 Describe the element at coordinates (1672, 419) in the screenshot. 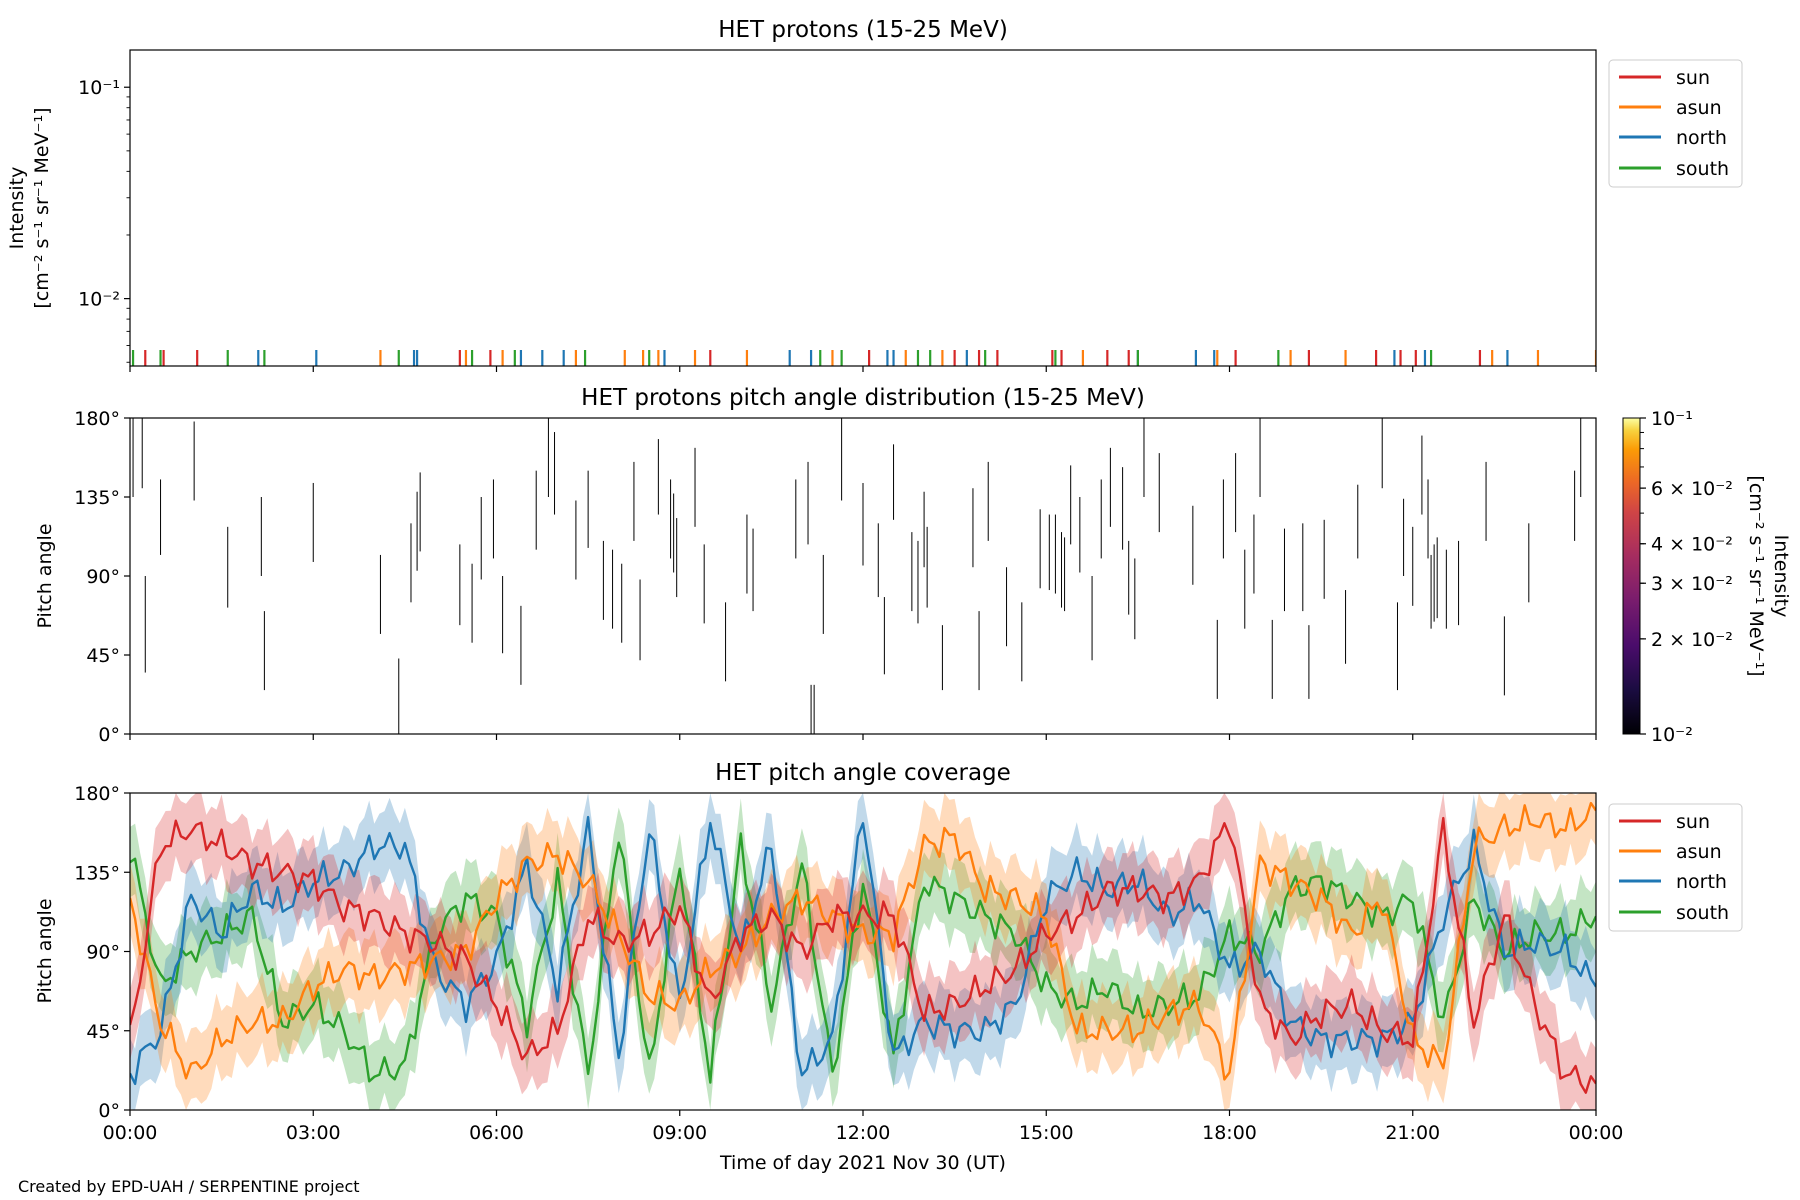

I see `colorbar-tick-label-0: 10⁻¹` at that location.